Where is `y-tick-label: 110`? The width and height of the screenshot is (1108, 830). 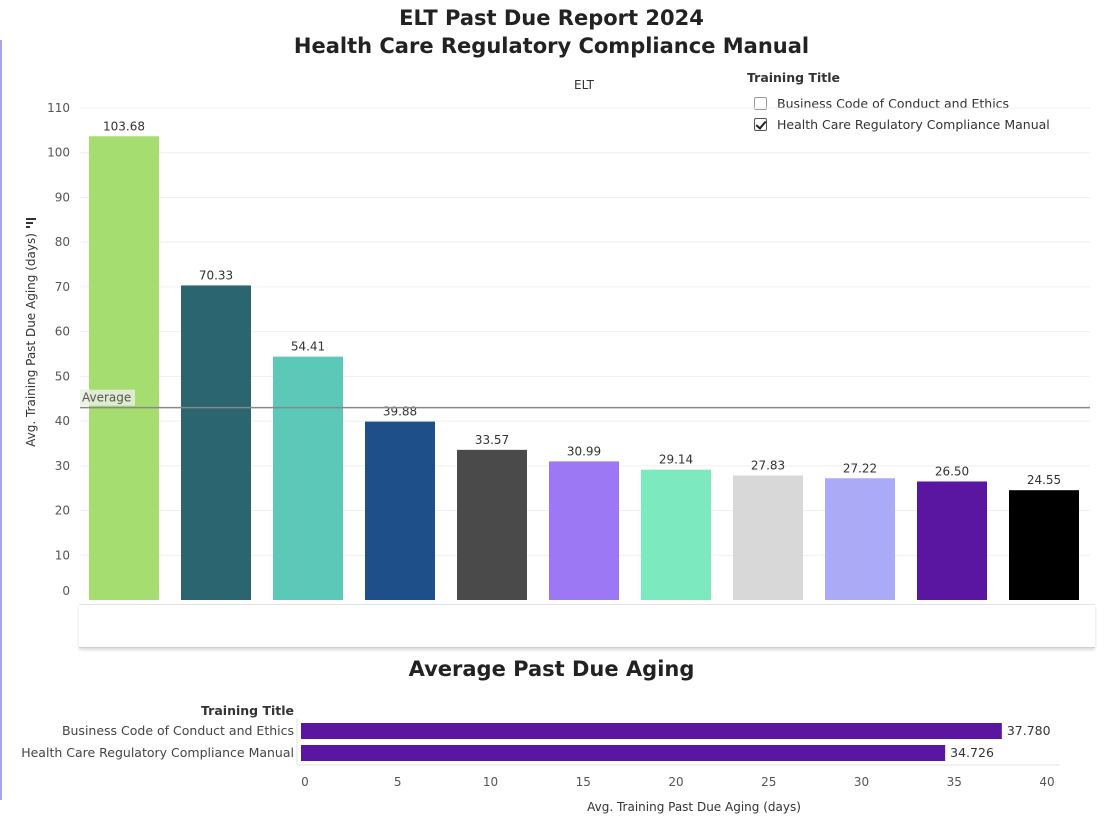 y-tick-label: 110 is located at coordinates (58, 108).